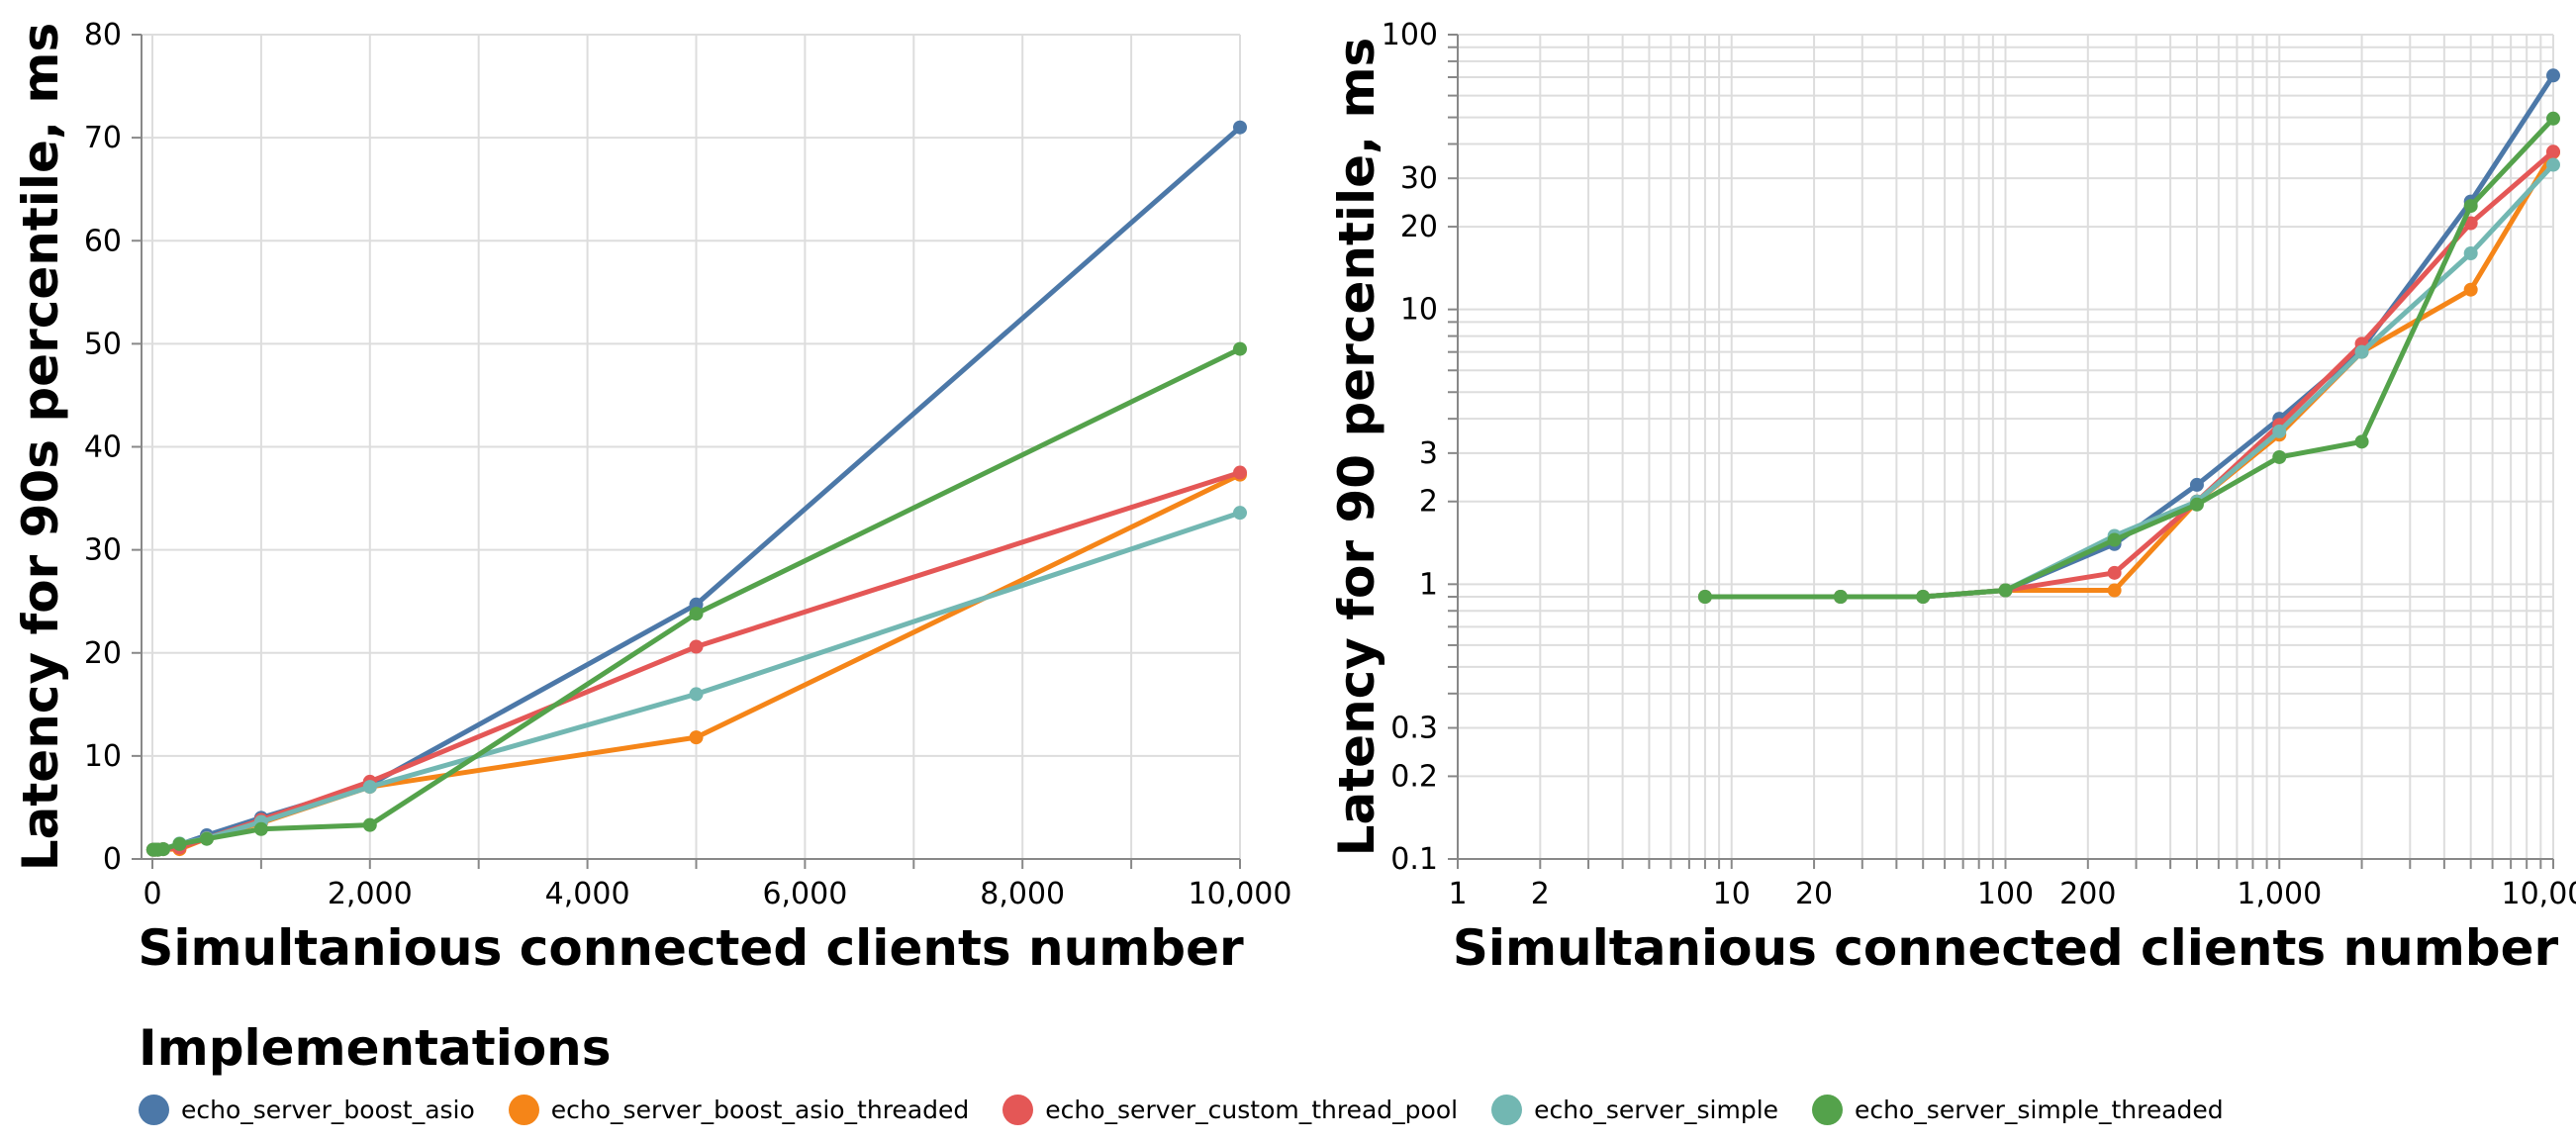 The width and height of the screenshot is (2576, 1144). I want to click on y-tick-label: 0.2, so click(1414, 776).